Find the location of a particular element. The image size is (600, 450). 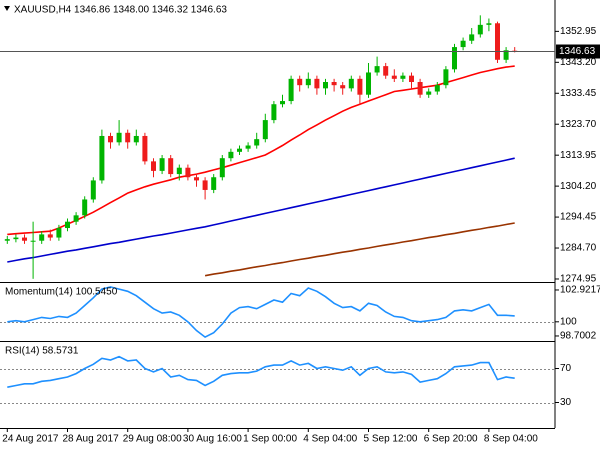

x-tick-label: 5 Sep 12:00 is located at coordinates (391, 439).